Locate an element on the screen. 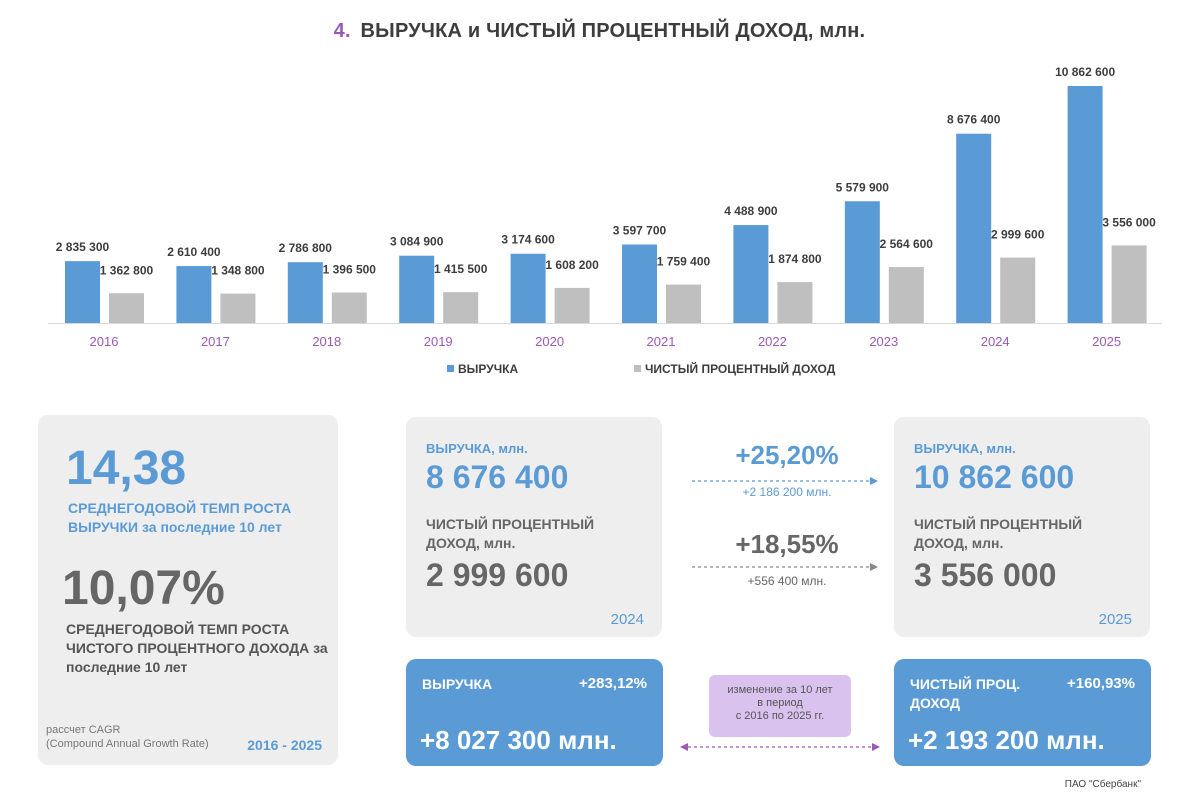  revenue-change-pct: +25,20% is located at coordinates (787, 455).